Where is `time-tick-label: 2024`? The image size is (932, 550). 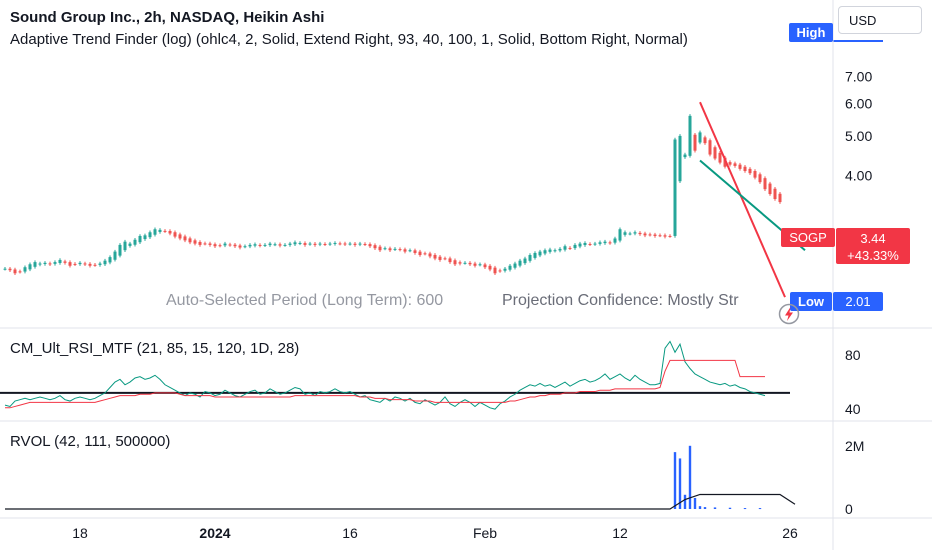 time-tick-label: 2024 is located at coordinates (214, 533).